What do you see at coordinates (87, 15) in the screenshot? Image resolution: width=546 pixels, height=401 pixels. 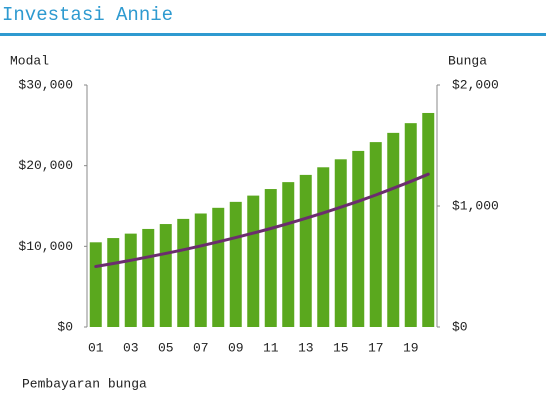 I see `chart-title: Investasi Annie` at bounding box center [87, 15].